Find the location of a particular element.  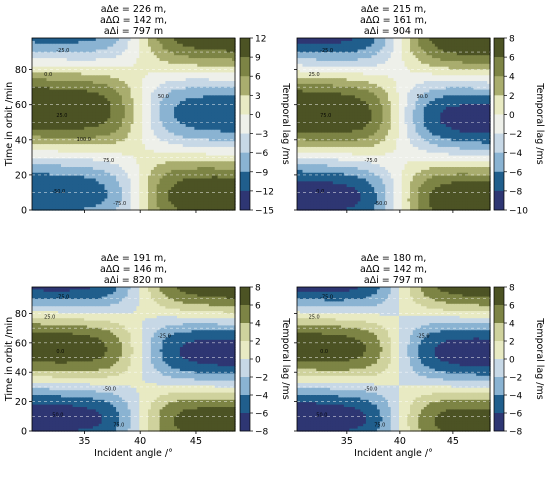

colorbar-tick-label: 3 is located at coordinates (258, 97).